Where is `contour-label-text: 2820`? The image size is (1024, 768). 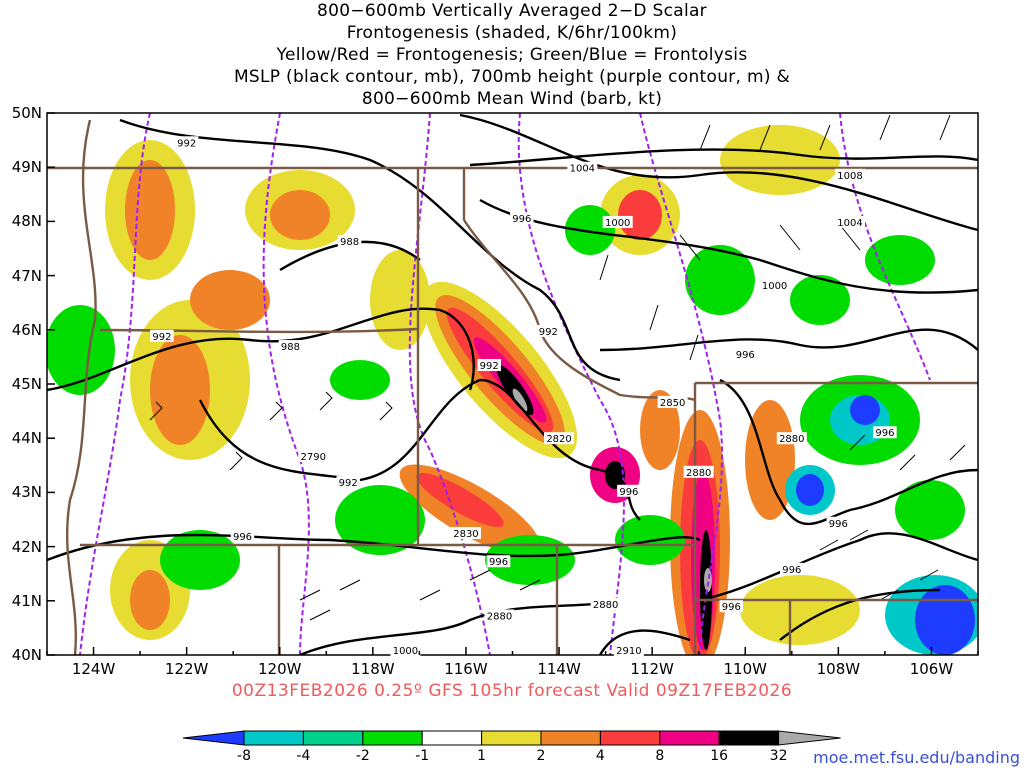 contour-label-text: 2820 is located at coordinates (558, 439).